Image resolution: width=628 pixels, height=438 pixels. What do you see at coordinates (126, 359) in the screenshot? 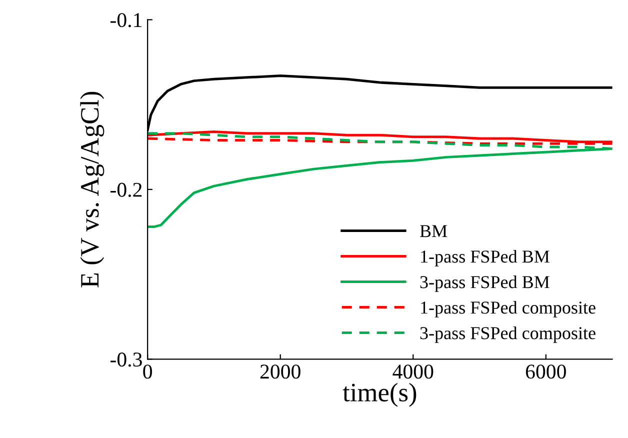
I see `y-tick-label: -0.3` at bounding box center [126, 359].